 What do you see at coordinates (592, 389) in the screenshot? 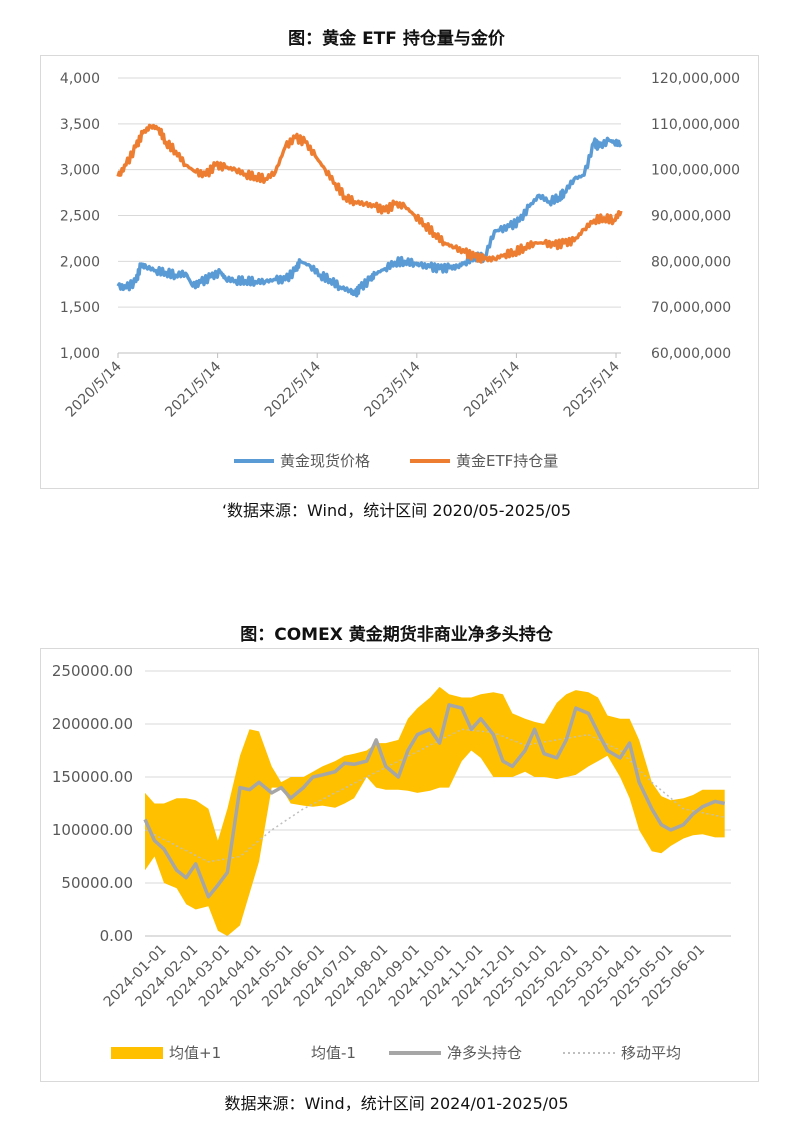
I see `x-tick-label: 2025/5/14` at bounding box center [592, 389].